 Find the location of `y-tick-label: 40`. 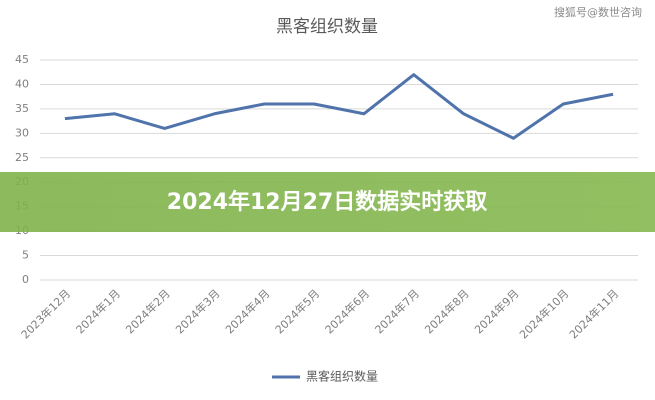

y-tick-label: 40 is located at coordinates (22, 83).